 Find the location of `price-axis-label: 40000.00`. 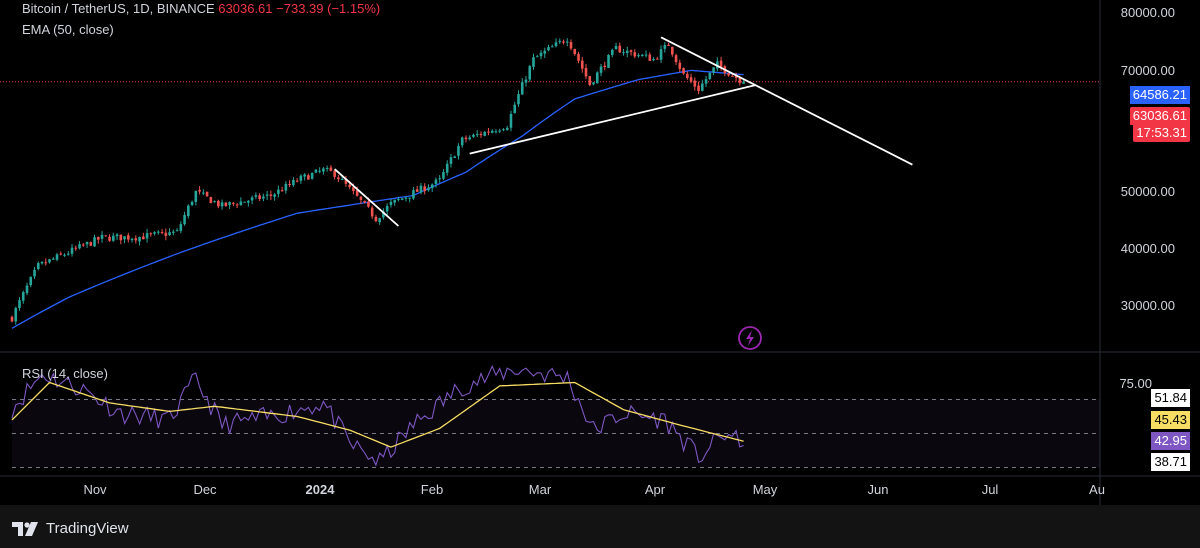

price-axis-label: 40000.00 is located at coordinates (1148, 248).